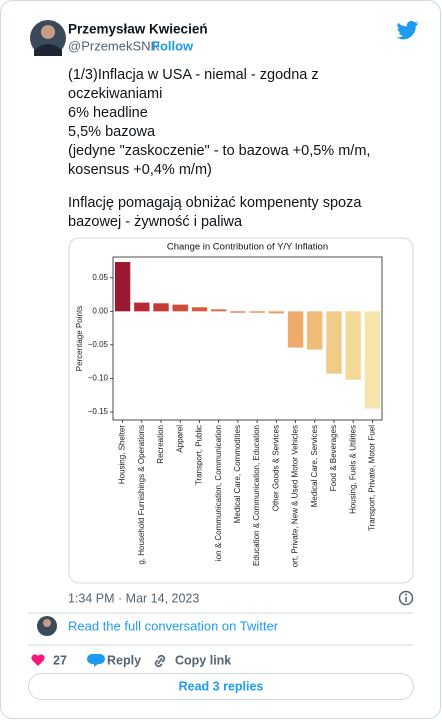 The height and width of the screenshot is (720, 442). I want to click on reply-button: Reply, so click(124, 660).